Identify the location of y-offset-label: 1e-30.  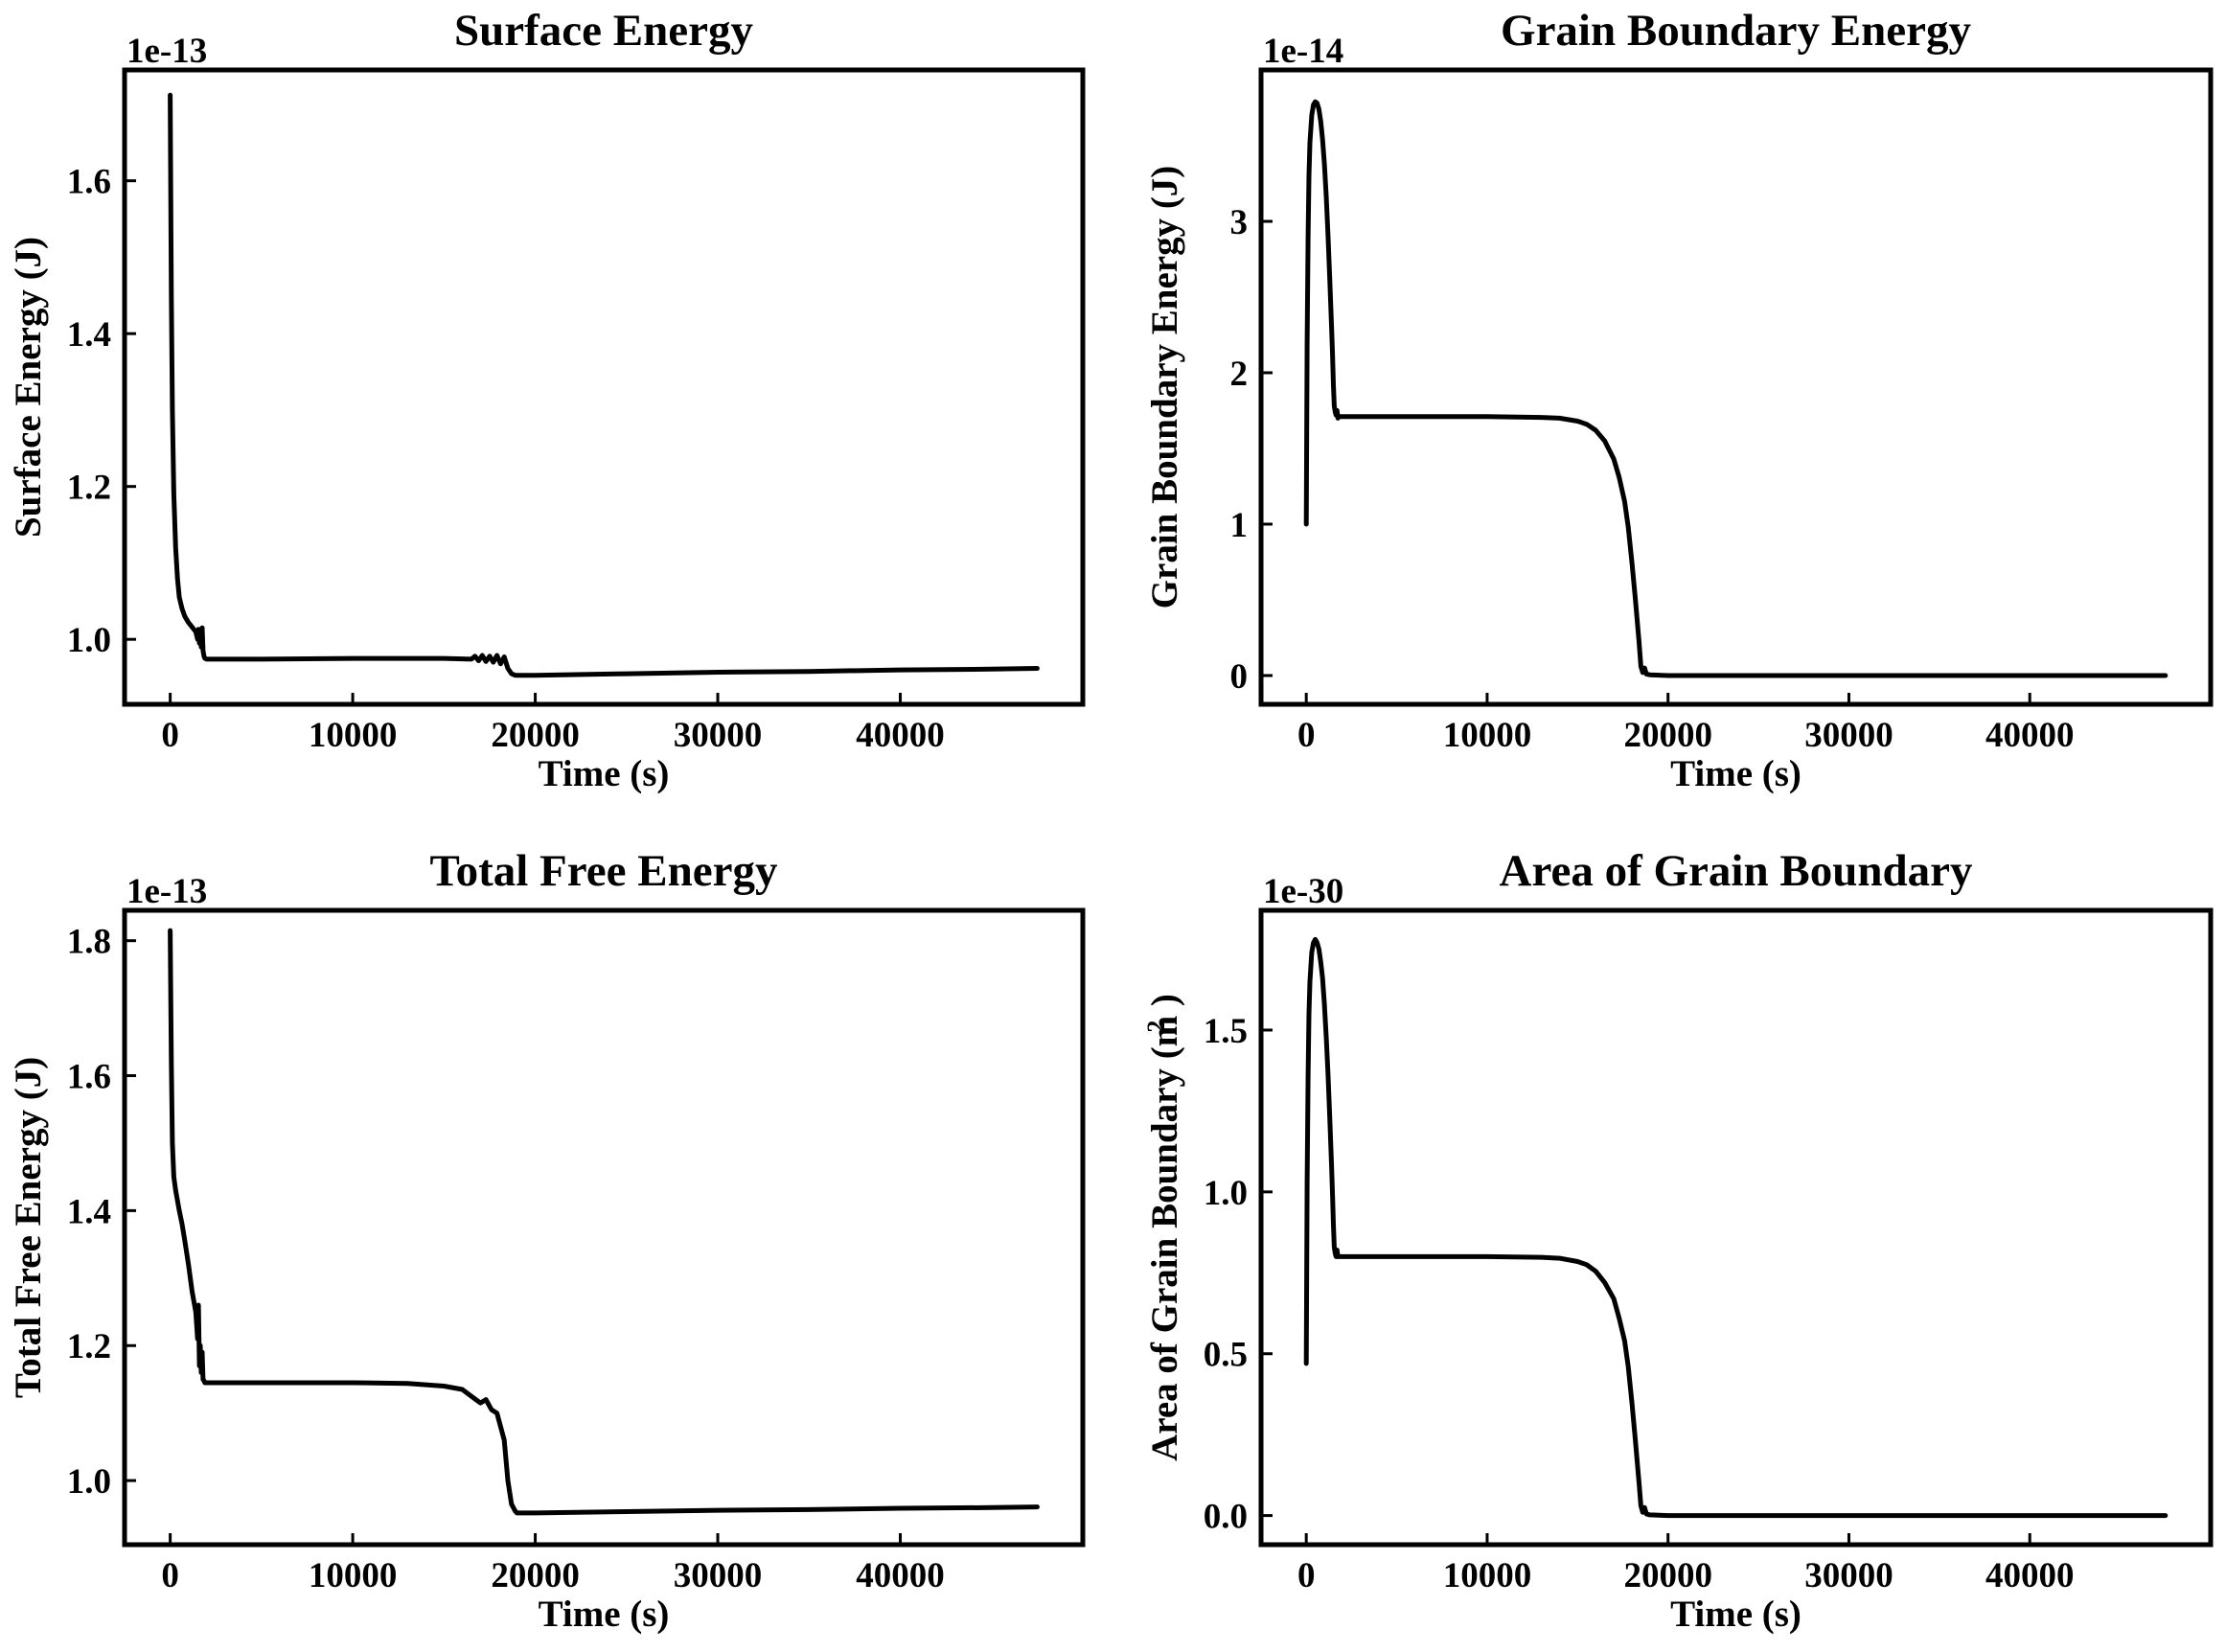
(1303, 891).